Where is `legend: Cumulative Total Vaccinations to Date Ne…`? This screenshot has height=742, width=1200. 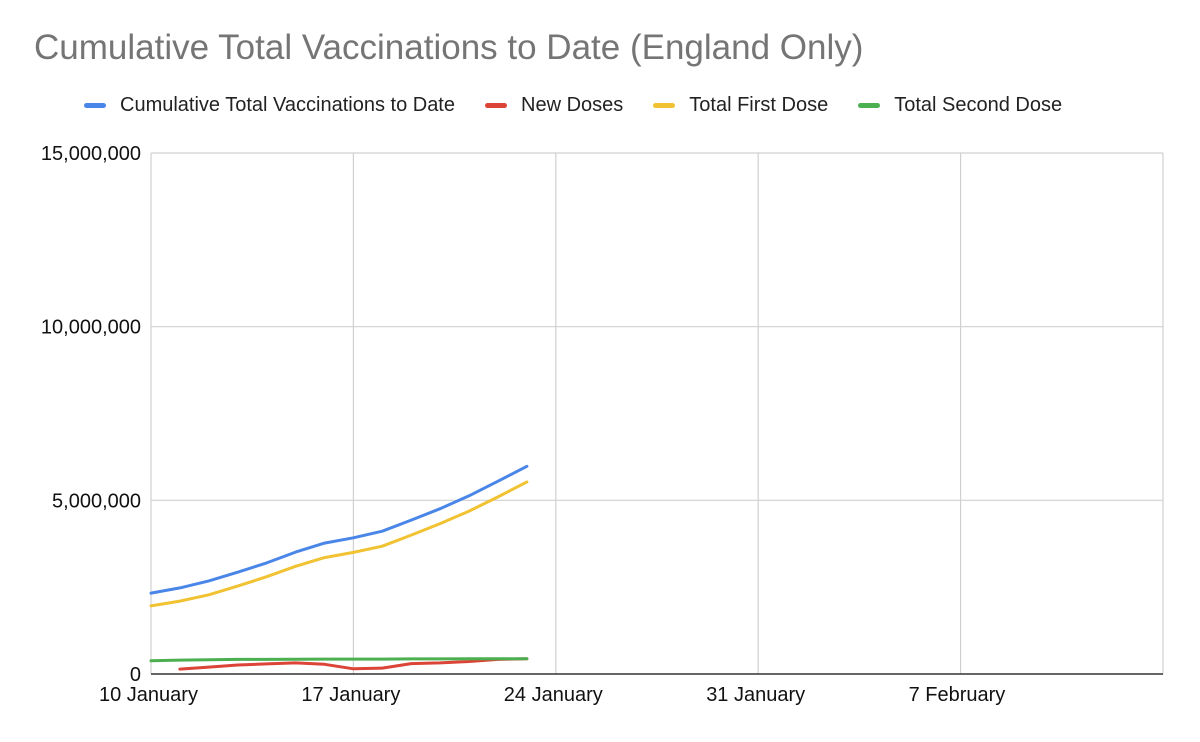 legend: Cumulative Total Vaccinations to Date Ne… is located at coordinates (588, 105).